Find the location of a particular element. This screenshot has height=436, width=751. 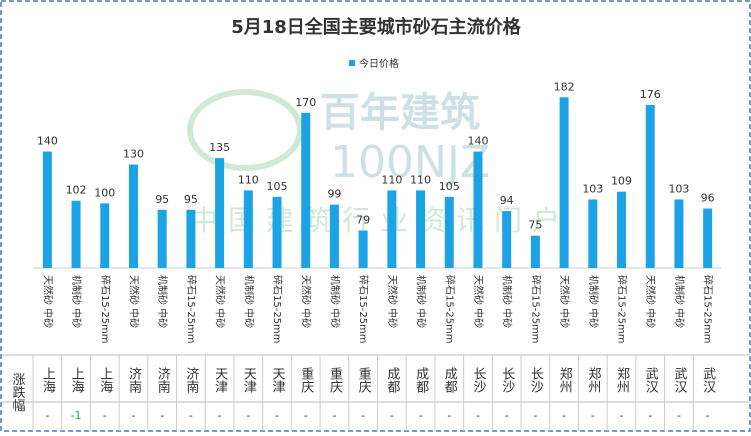

data-label: 96 is located at coordinates (708, 198).